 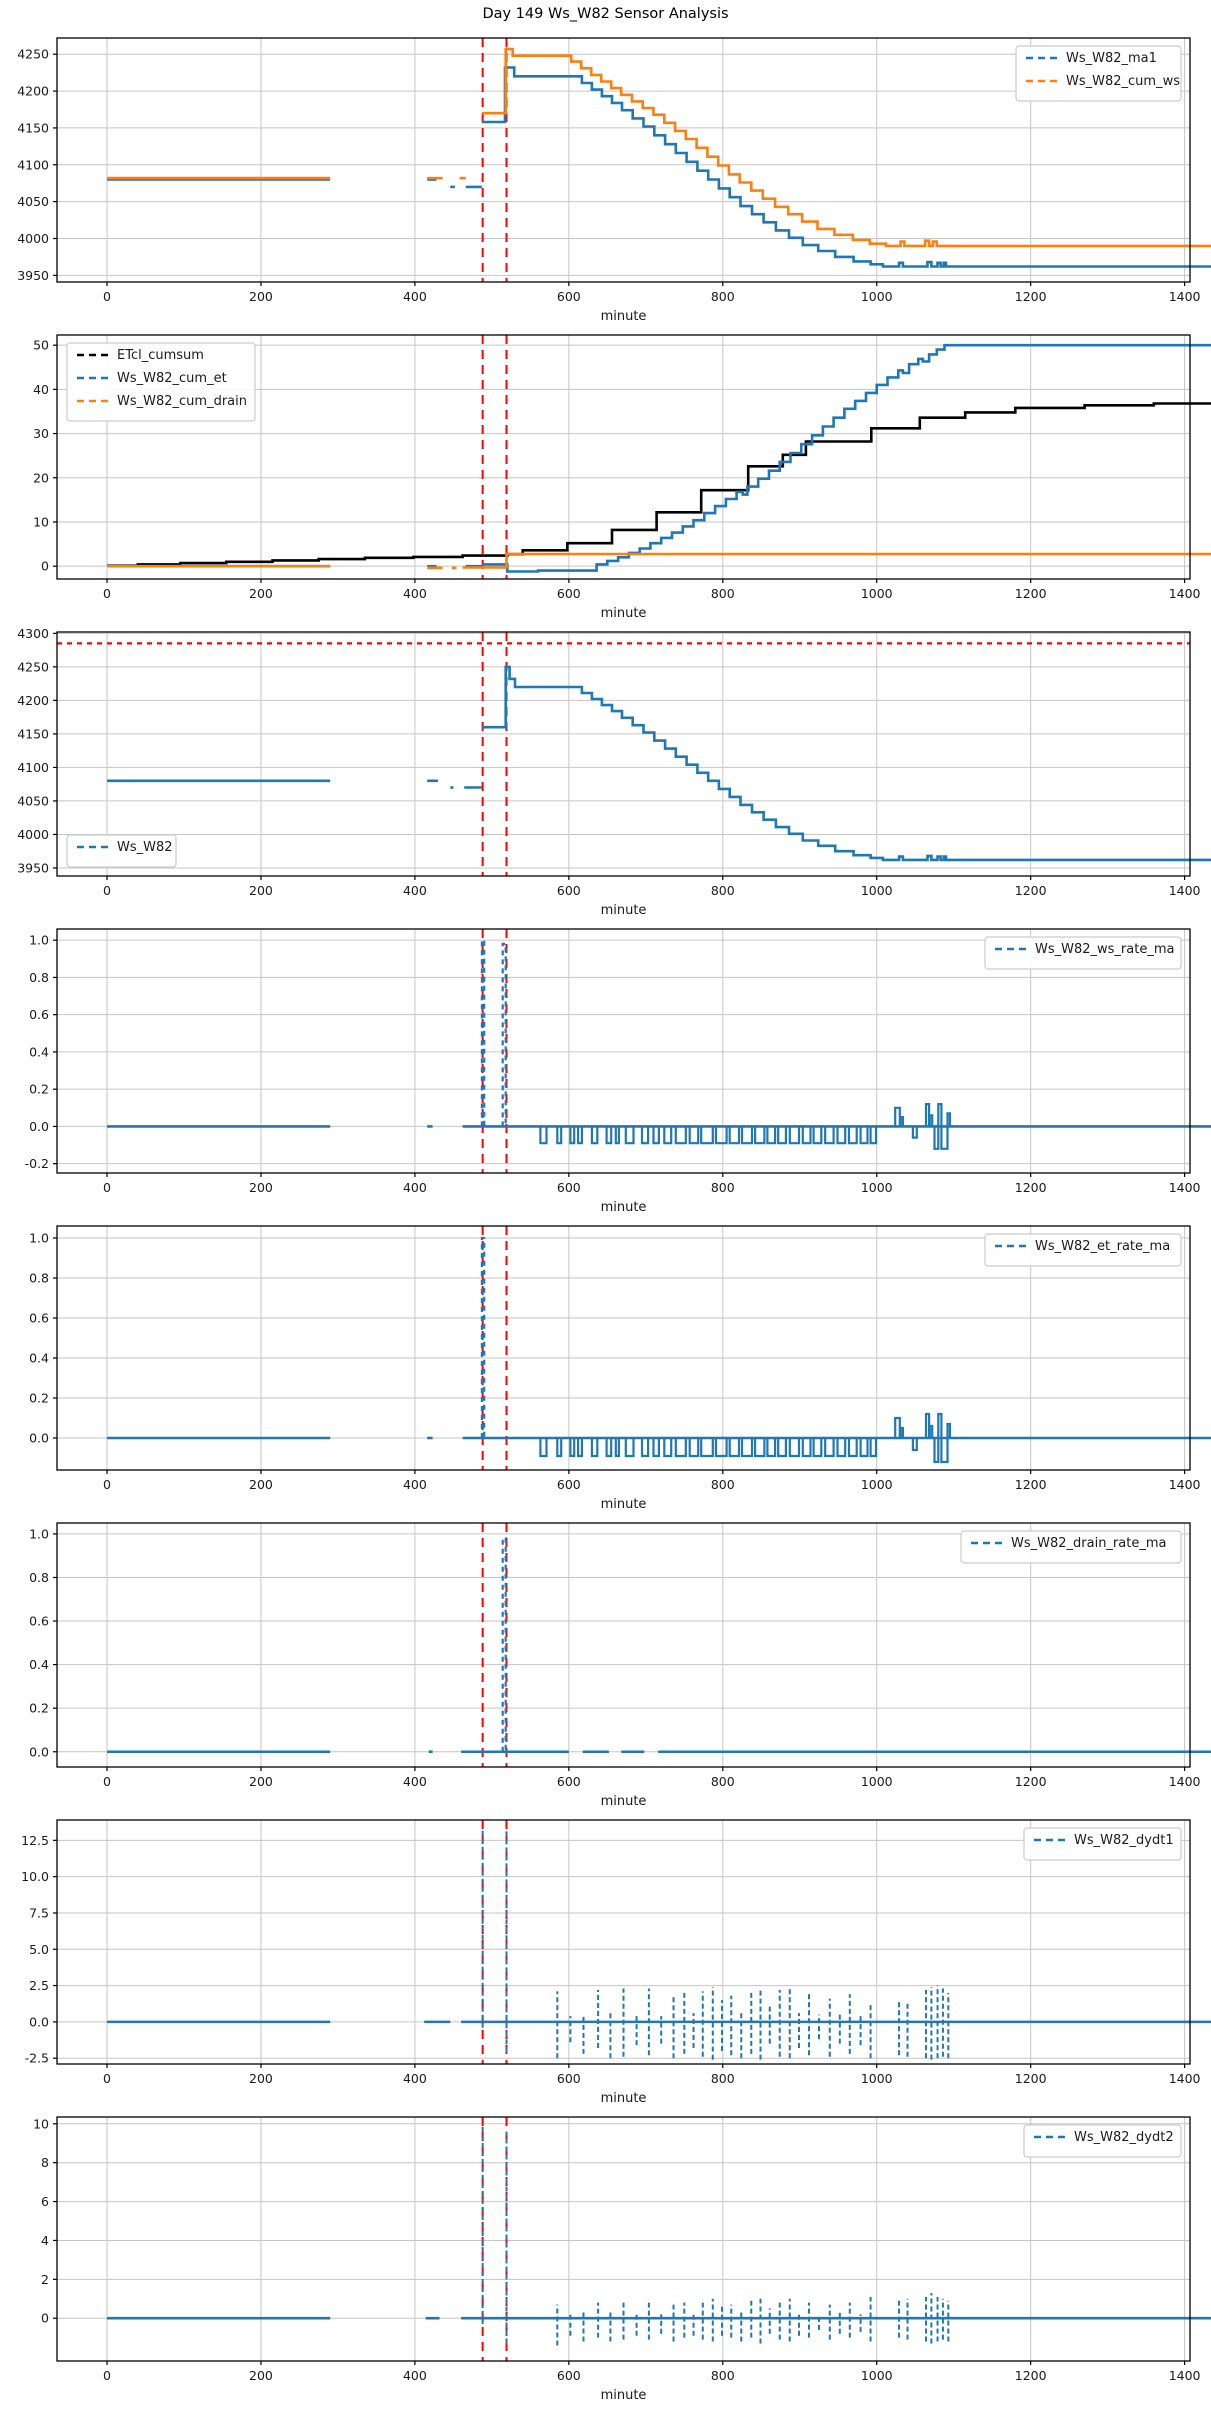 What do you see at coordinates (1102, 2141) in the screenshot?
I see `legend: Ws_W82_dydt2` at bounding box center [1102, 2141].